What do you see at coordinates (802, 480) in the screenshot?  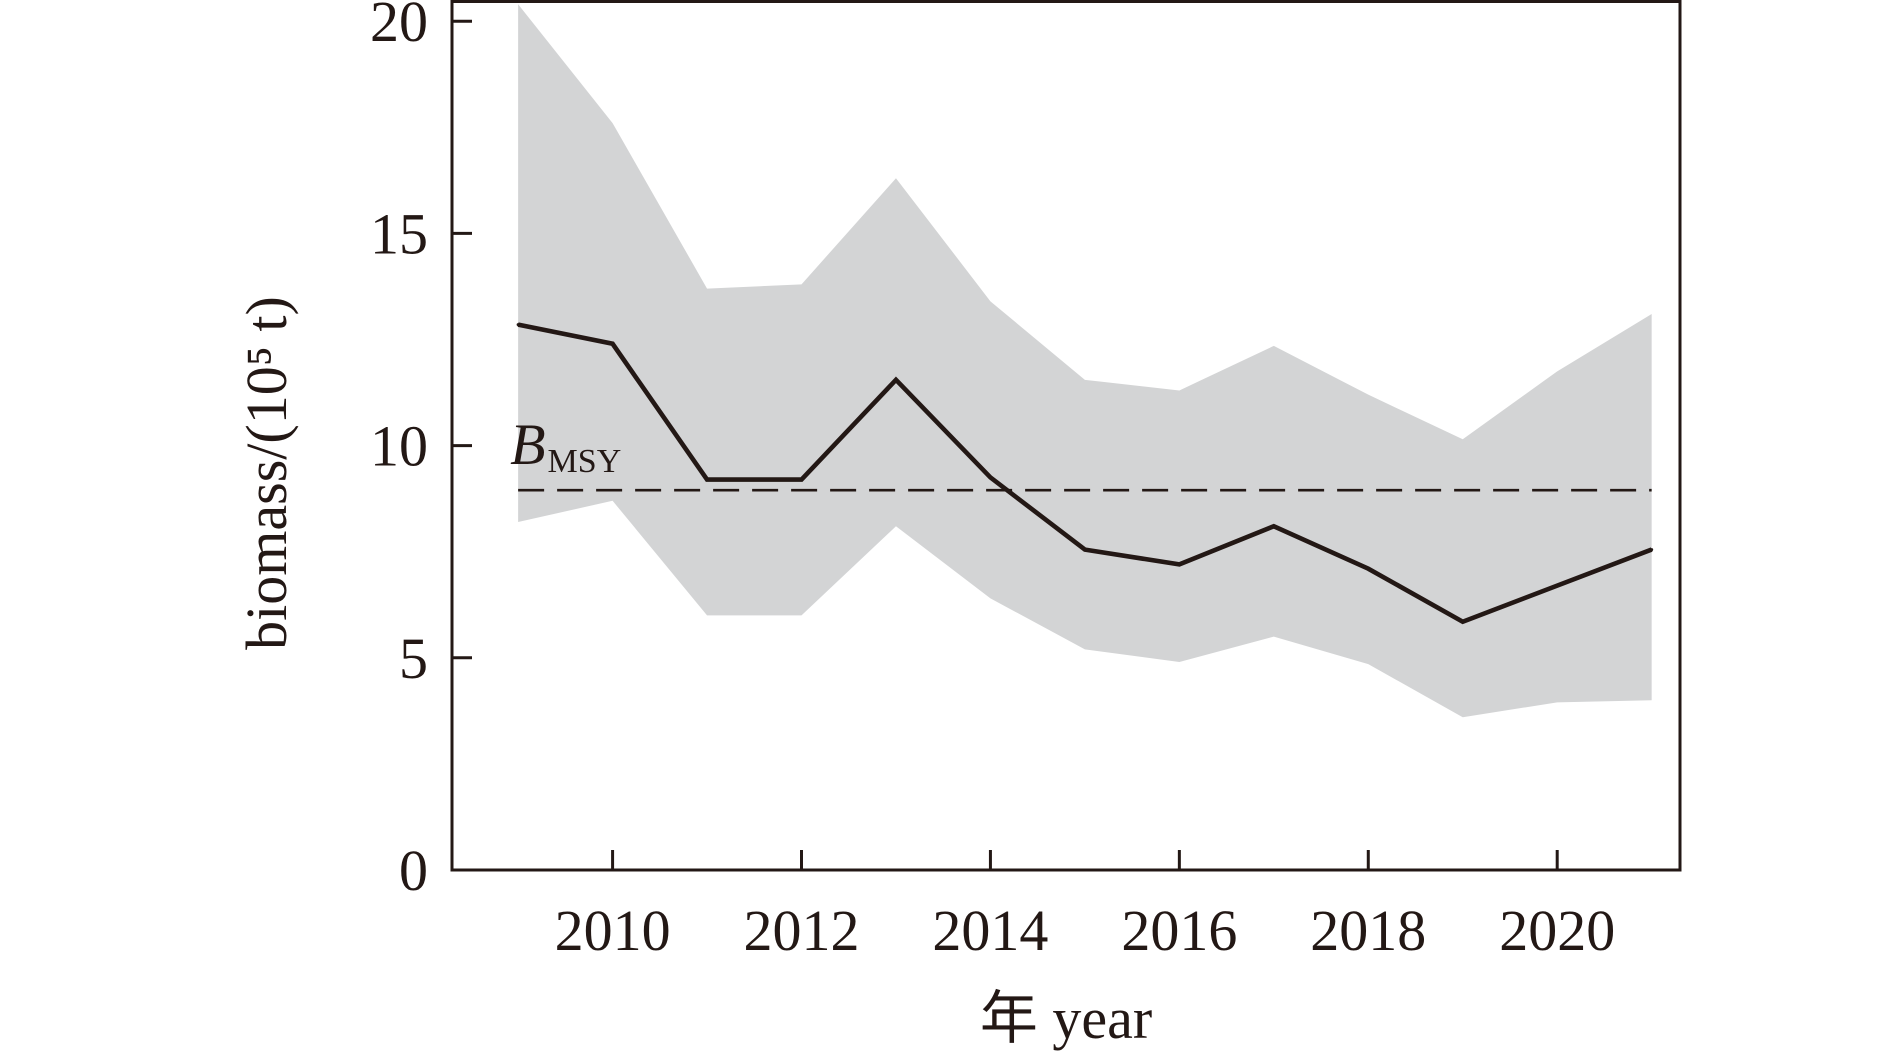 I see `biomass-point-2012` at bounding box center [802, 480].